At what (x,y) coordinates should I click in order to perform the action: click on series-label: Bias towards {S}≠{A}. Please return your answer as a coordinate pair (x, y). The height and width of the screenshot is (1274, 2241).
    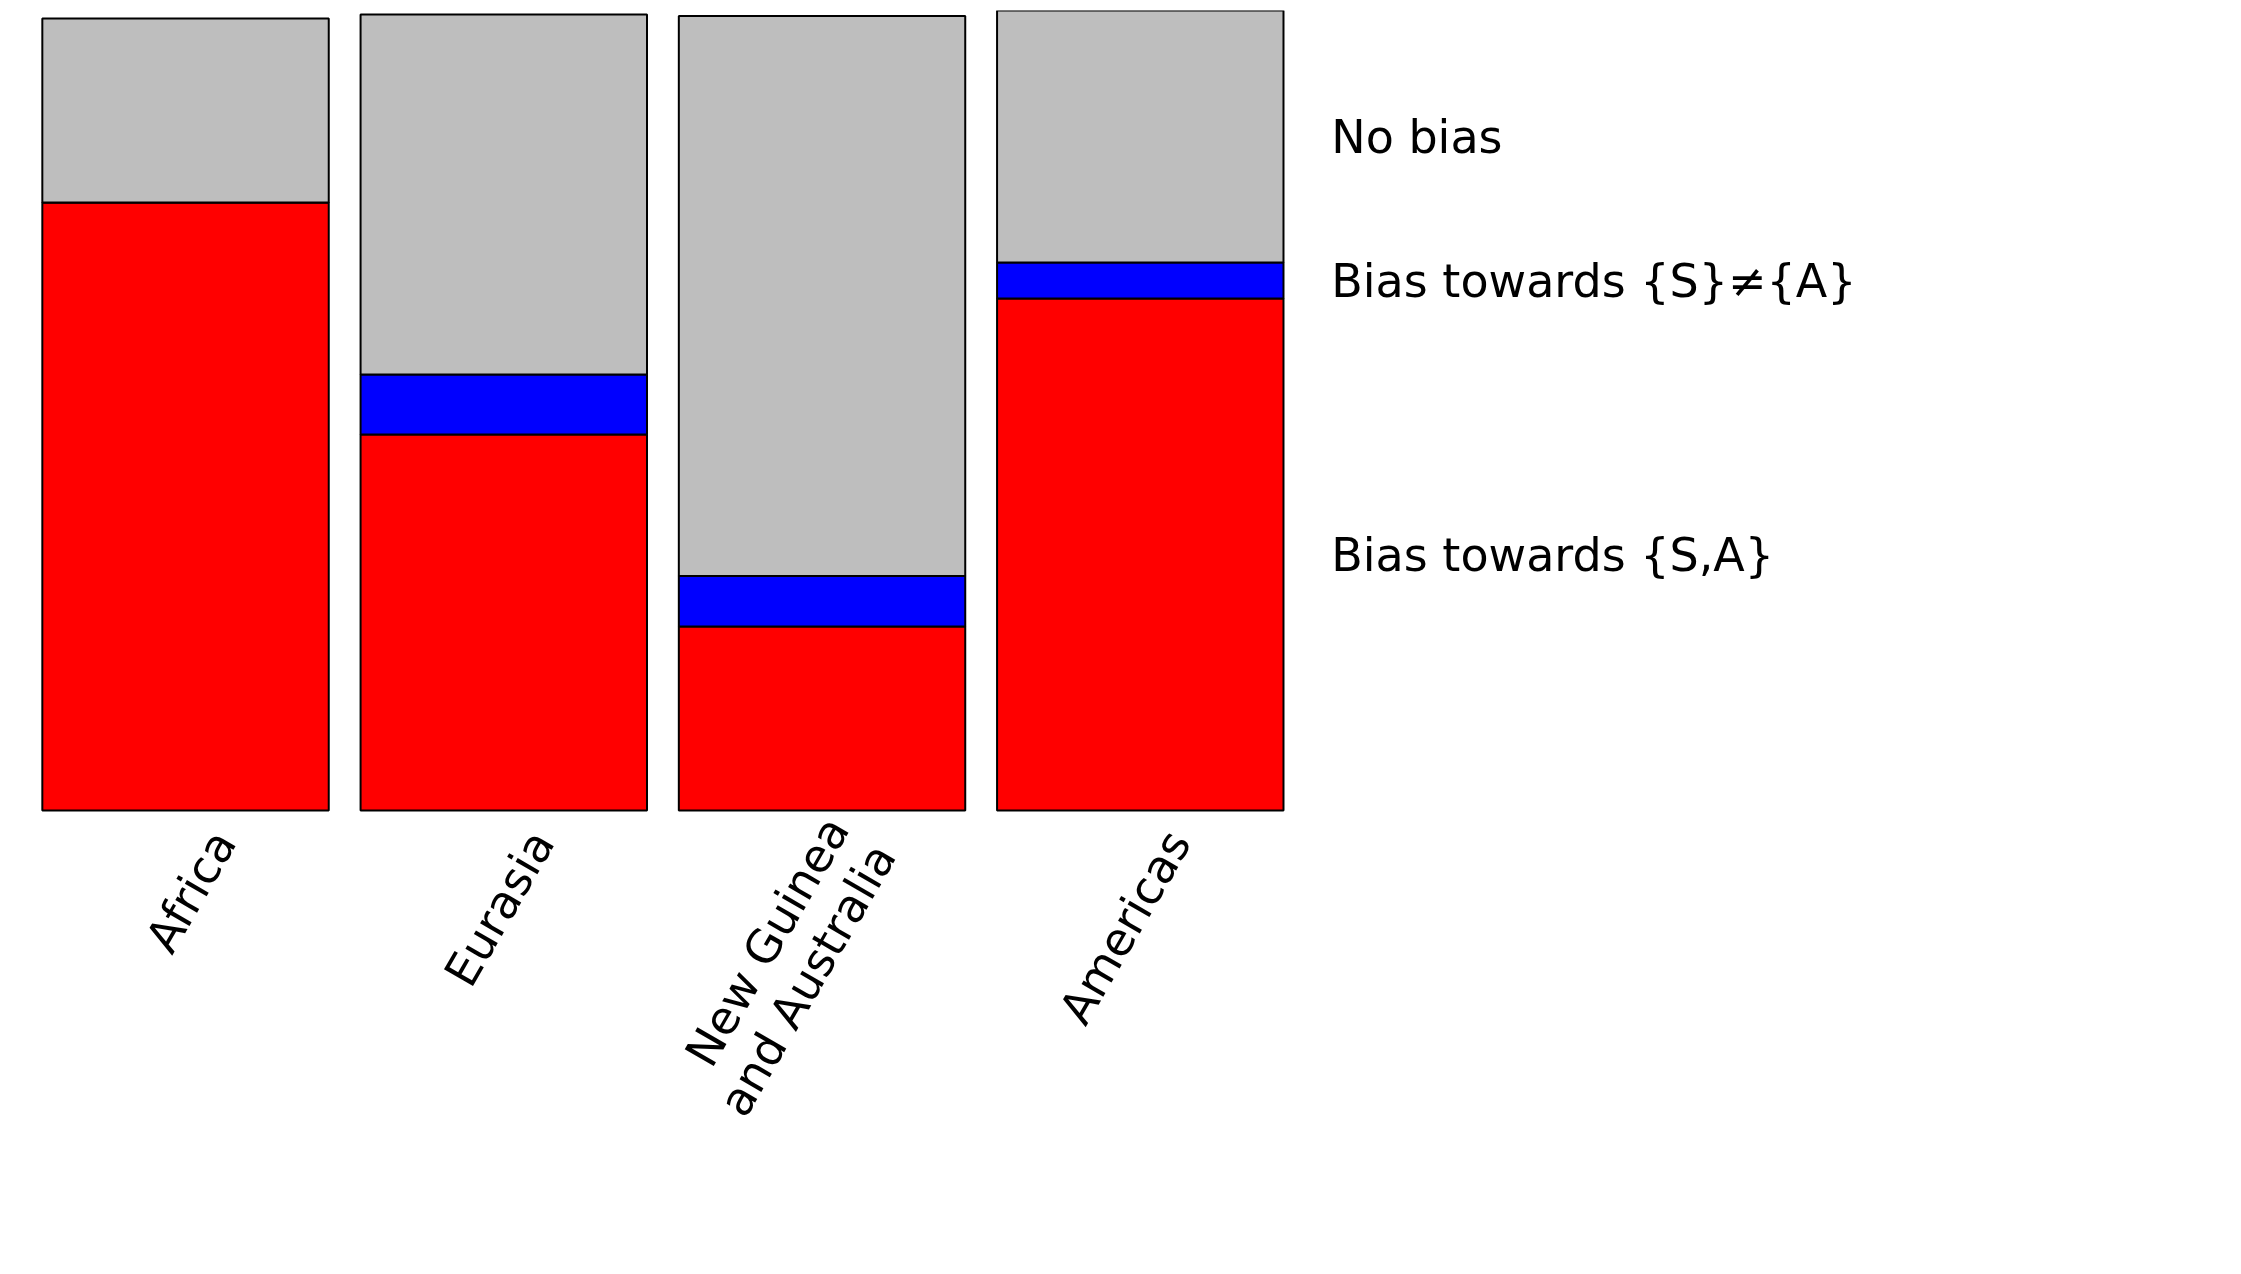
    Looking at the image, I should click on (1594, 280).